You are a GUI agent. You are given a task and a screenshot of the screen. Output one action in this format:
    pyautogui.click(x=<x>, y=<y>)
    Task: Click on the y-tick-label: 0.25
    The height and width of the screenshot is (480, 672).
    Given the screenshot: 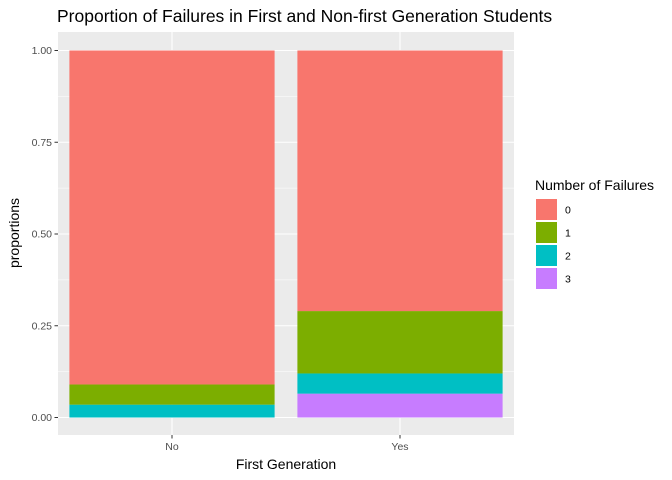 What is the action you would take?
    pyautogui.click(x=42, y=326)
    